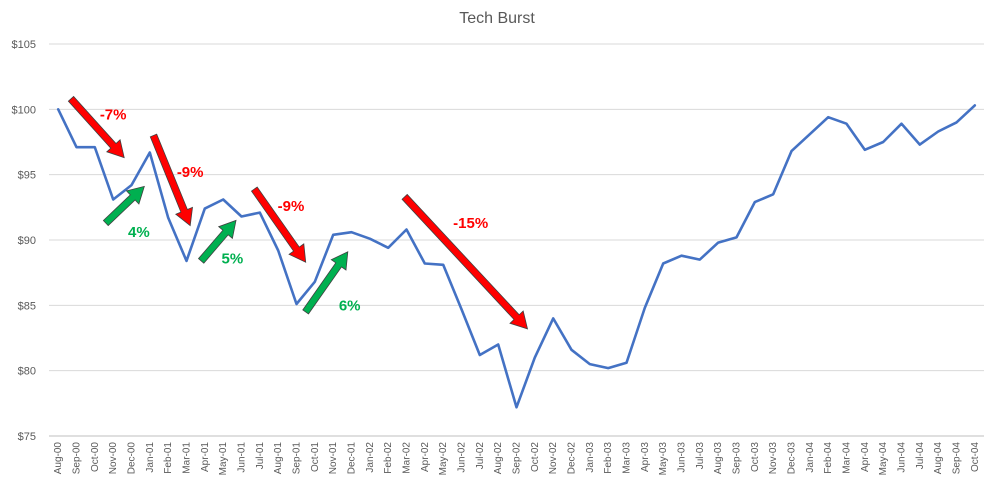  Describe the element at coordinates (572, 458) in the screenshot. I see `x-tick-label: Dec-02` at that location.